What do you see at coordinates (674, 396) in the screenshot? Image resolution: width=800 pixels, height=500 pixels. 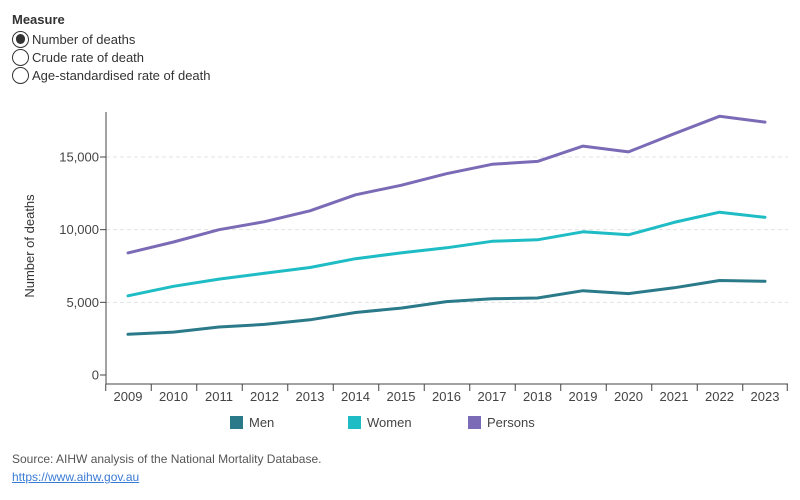 I see `x-tick-label: 2021` at bounding box center [674, 396].